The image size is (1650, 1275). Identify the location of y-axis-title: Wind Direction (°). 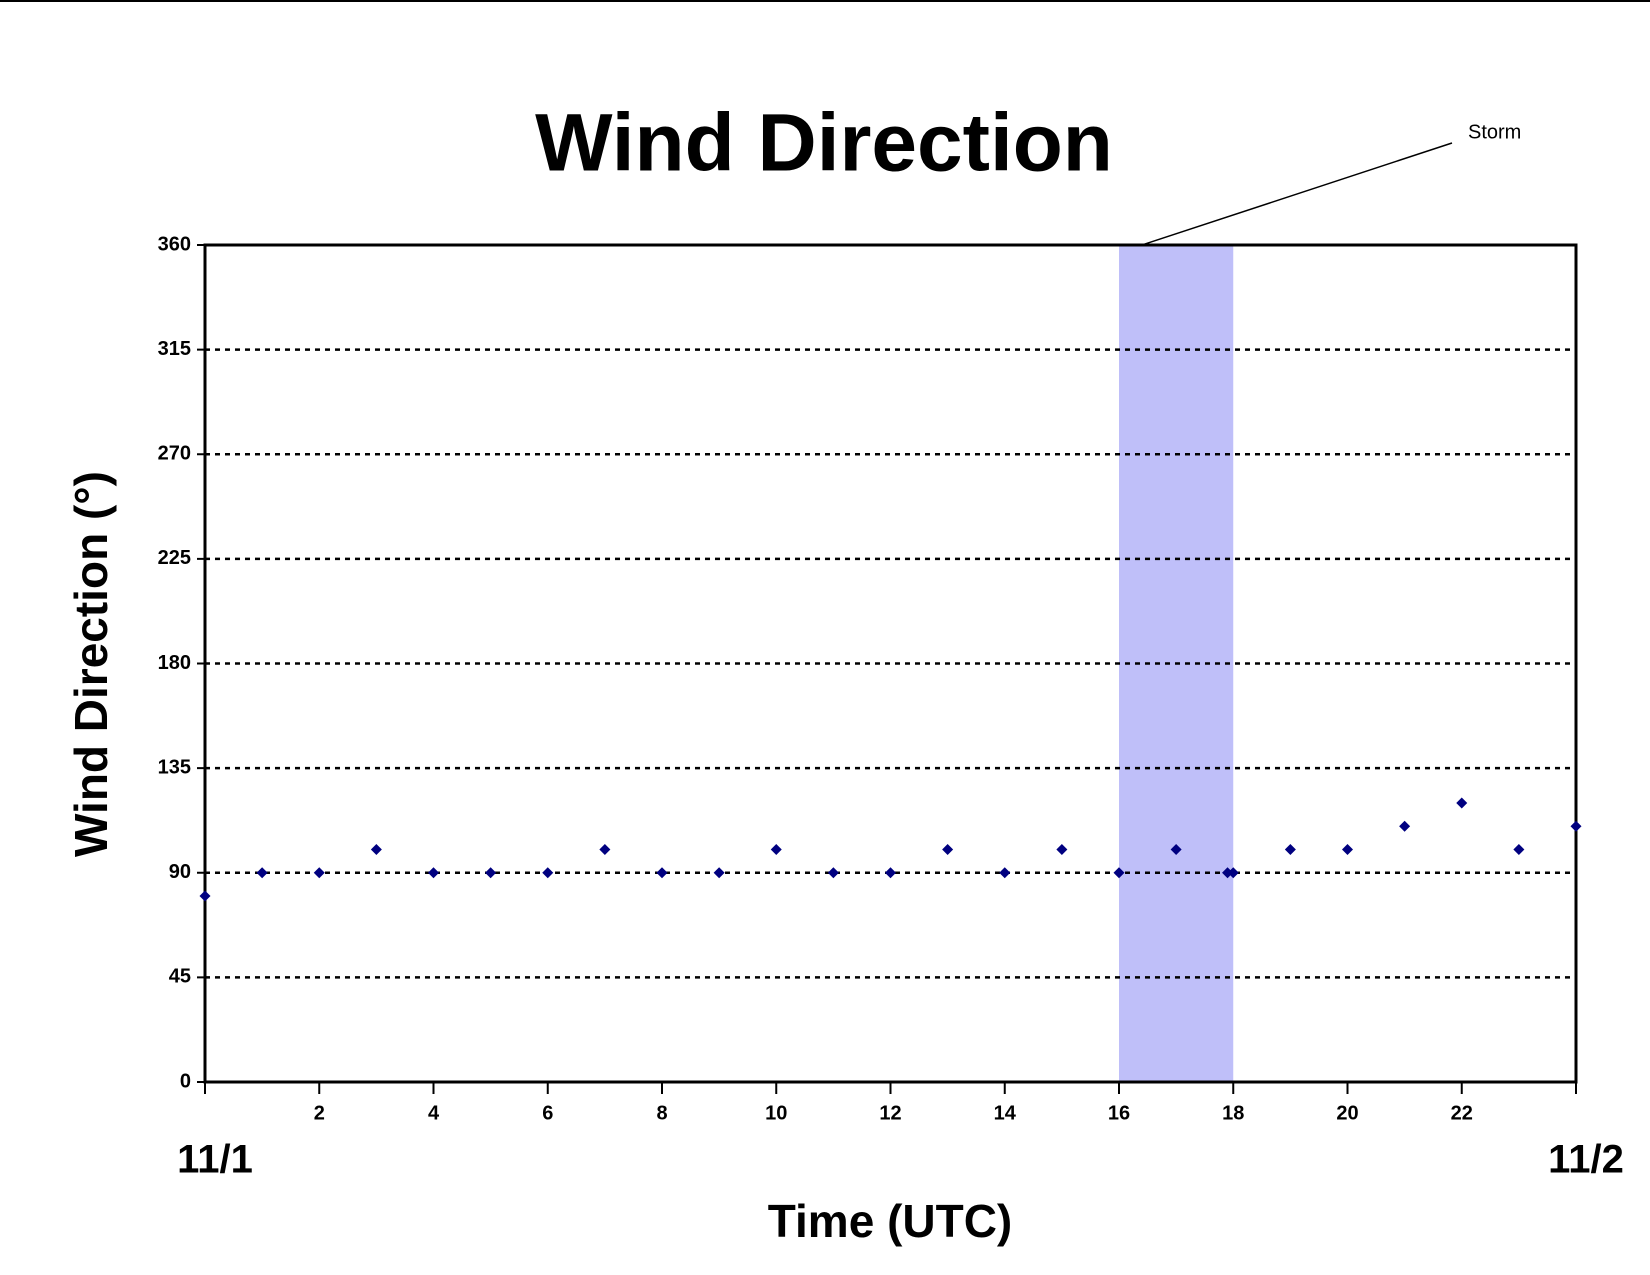
(91, 664).